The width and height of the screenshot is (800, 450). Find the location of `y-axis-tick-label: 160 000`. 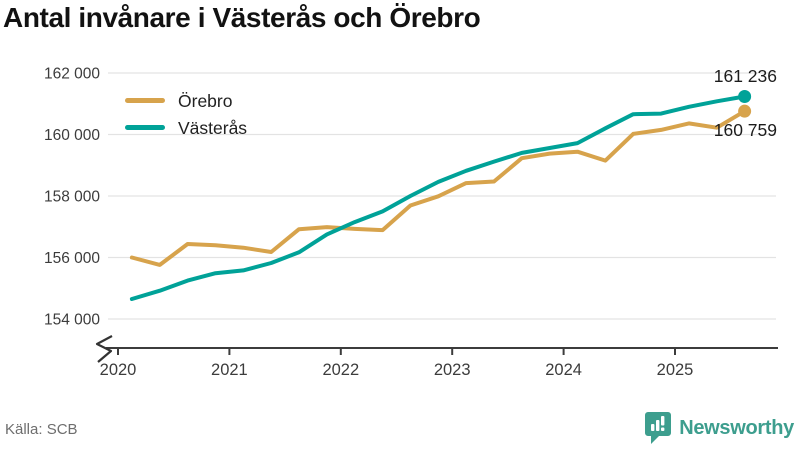

y-axis-tick-label: 160 000 is located at coordinates (72, 135).